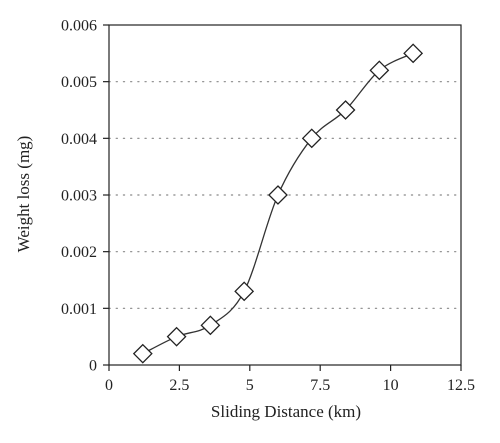 The image size is (500, 443). Describe the element at coordinates (93, 366) in the screenshot. I see `y-tick-label-0: 0` at that location.